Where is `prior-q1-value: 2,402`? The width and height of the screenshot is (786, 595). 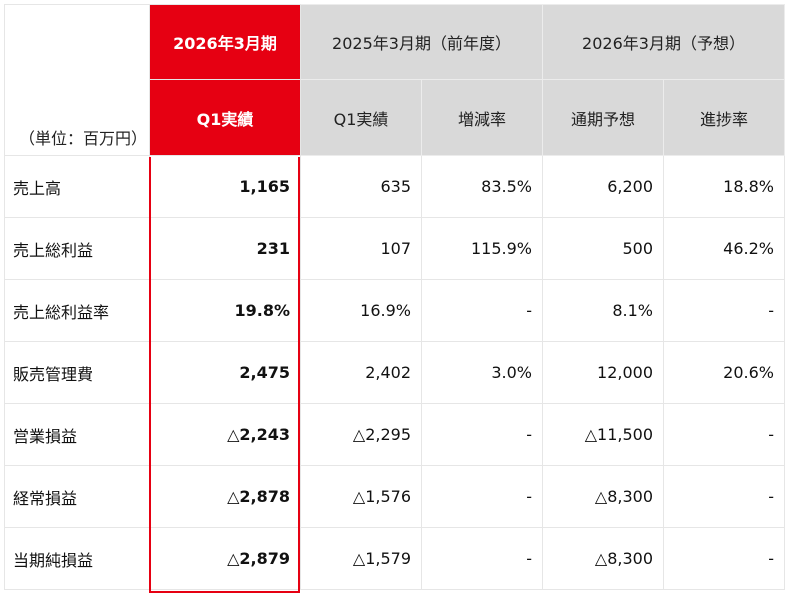
prior-q1-value: 2,402 is located at coordinates (361, 372).